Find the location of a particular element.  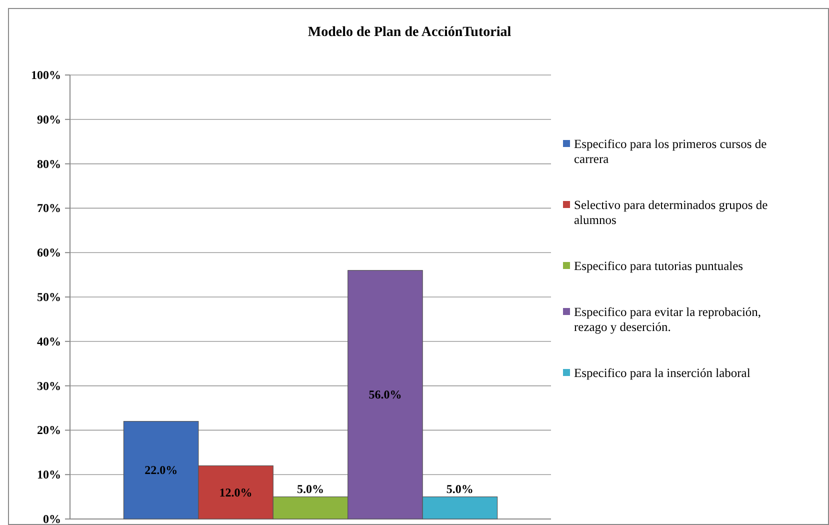

y-tick-label: 0% is located at coordinates (52, 518).